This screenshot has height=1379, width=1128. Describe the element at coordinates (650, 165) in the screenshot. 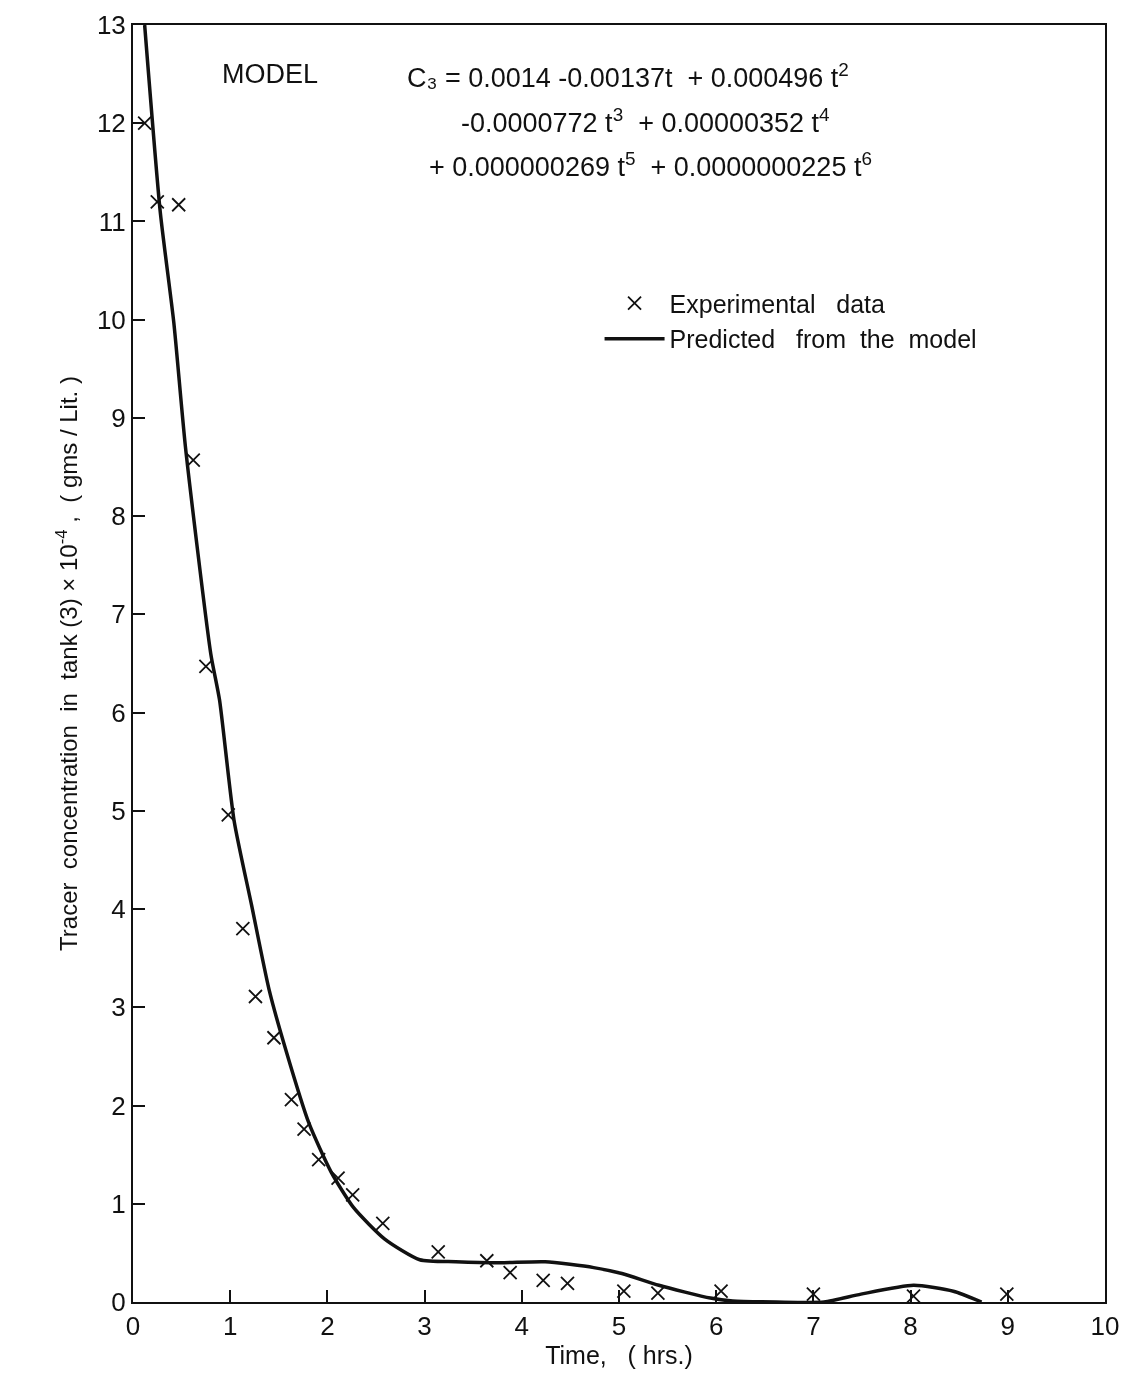

I see `annotation: + 0.000000269 t$^{5}$ + 0.0000000225 t$^{6}$` at that location.